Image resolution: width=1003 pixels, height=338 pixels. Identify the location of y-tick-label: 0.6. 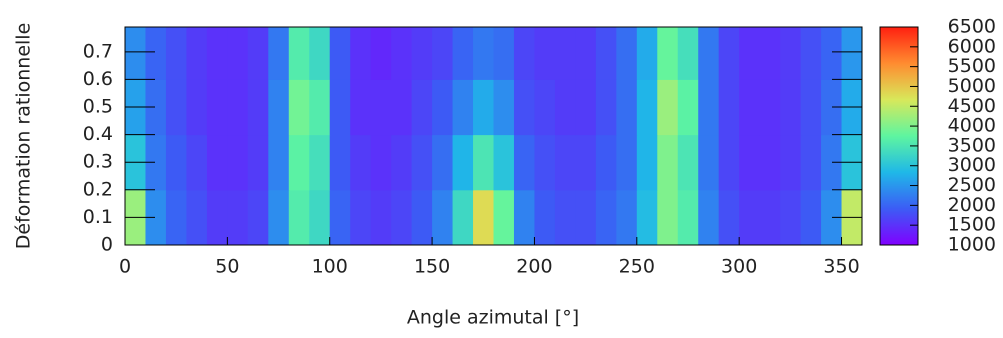
(98, 79).